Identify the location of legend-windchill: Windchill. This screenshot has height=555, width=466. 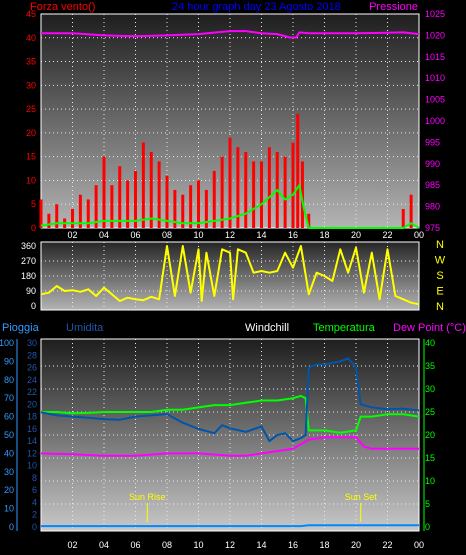
(267, 328).